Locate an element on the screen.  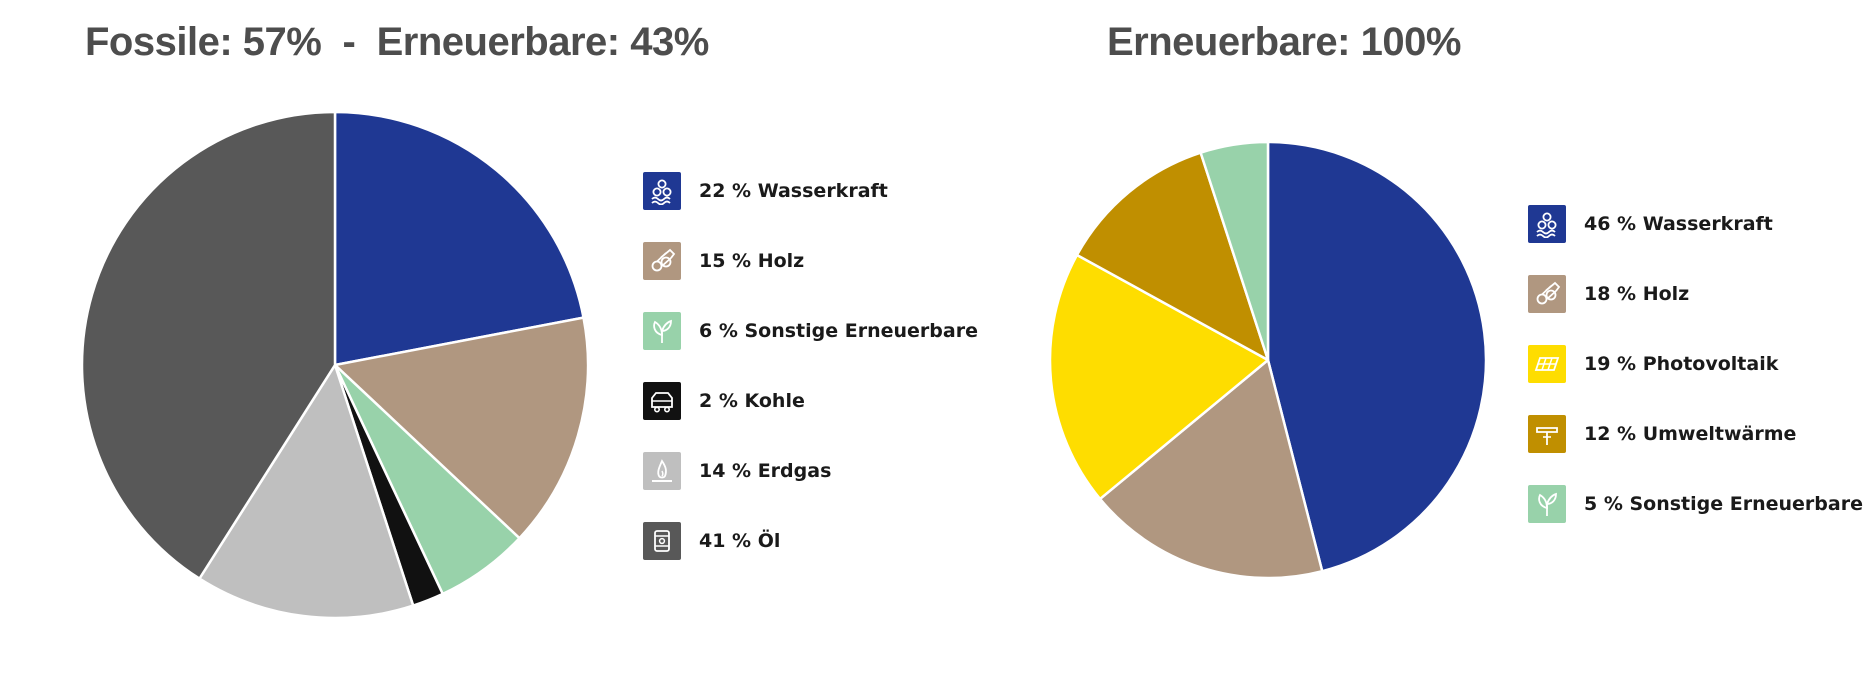
legend-item-0-0: 22 % Wasserkraft is located at coordinates (810, 191).